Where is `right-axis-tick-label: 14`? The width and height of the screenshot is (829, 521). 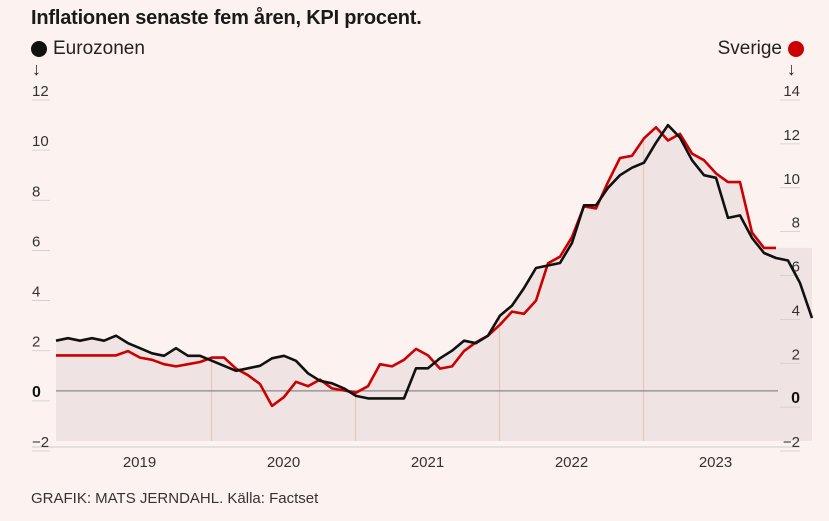 right-axis-tick-label: 14 is located at coordinates (791, 91).